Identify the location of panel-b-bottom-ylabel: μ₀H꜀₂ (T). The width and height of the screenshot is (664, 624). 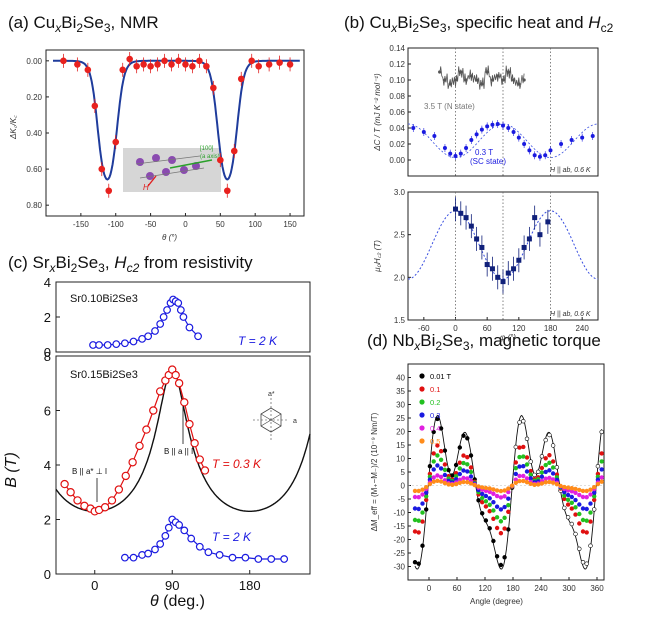
(377, 256).